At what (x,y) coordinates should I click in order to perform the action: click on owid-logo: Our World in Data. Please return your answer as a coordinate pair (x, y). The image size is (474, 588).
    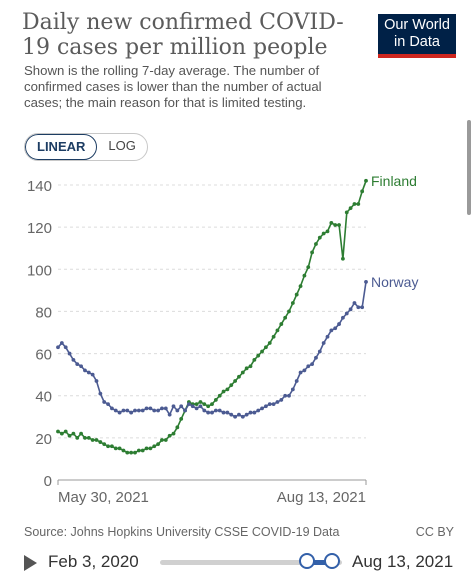
    Looking at the image, I should click on (417, 36).